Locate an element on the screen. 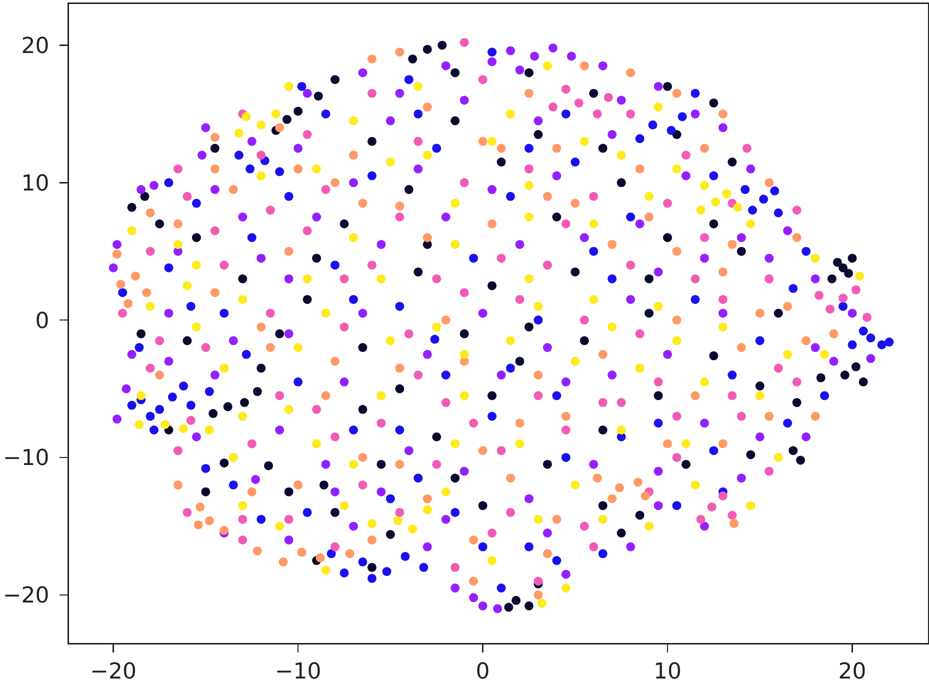  y-tick-label: −20 is located at coordinates (26, 596).